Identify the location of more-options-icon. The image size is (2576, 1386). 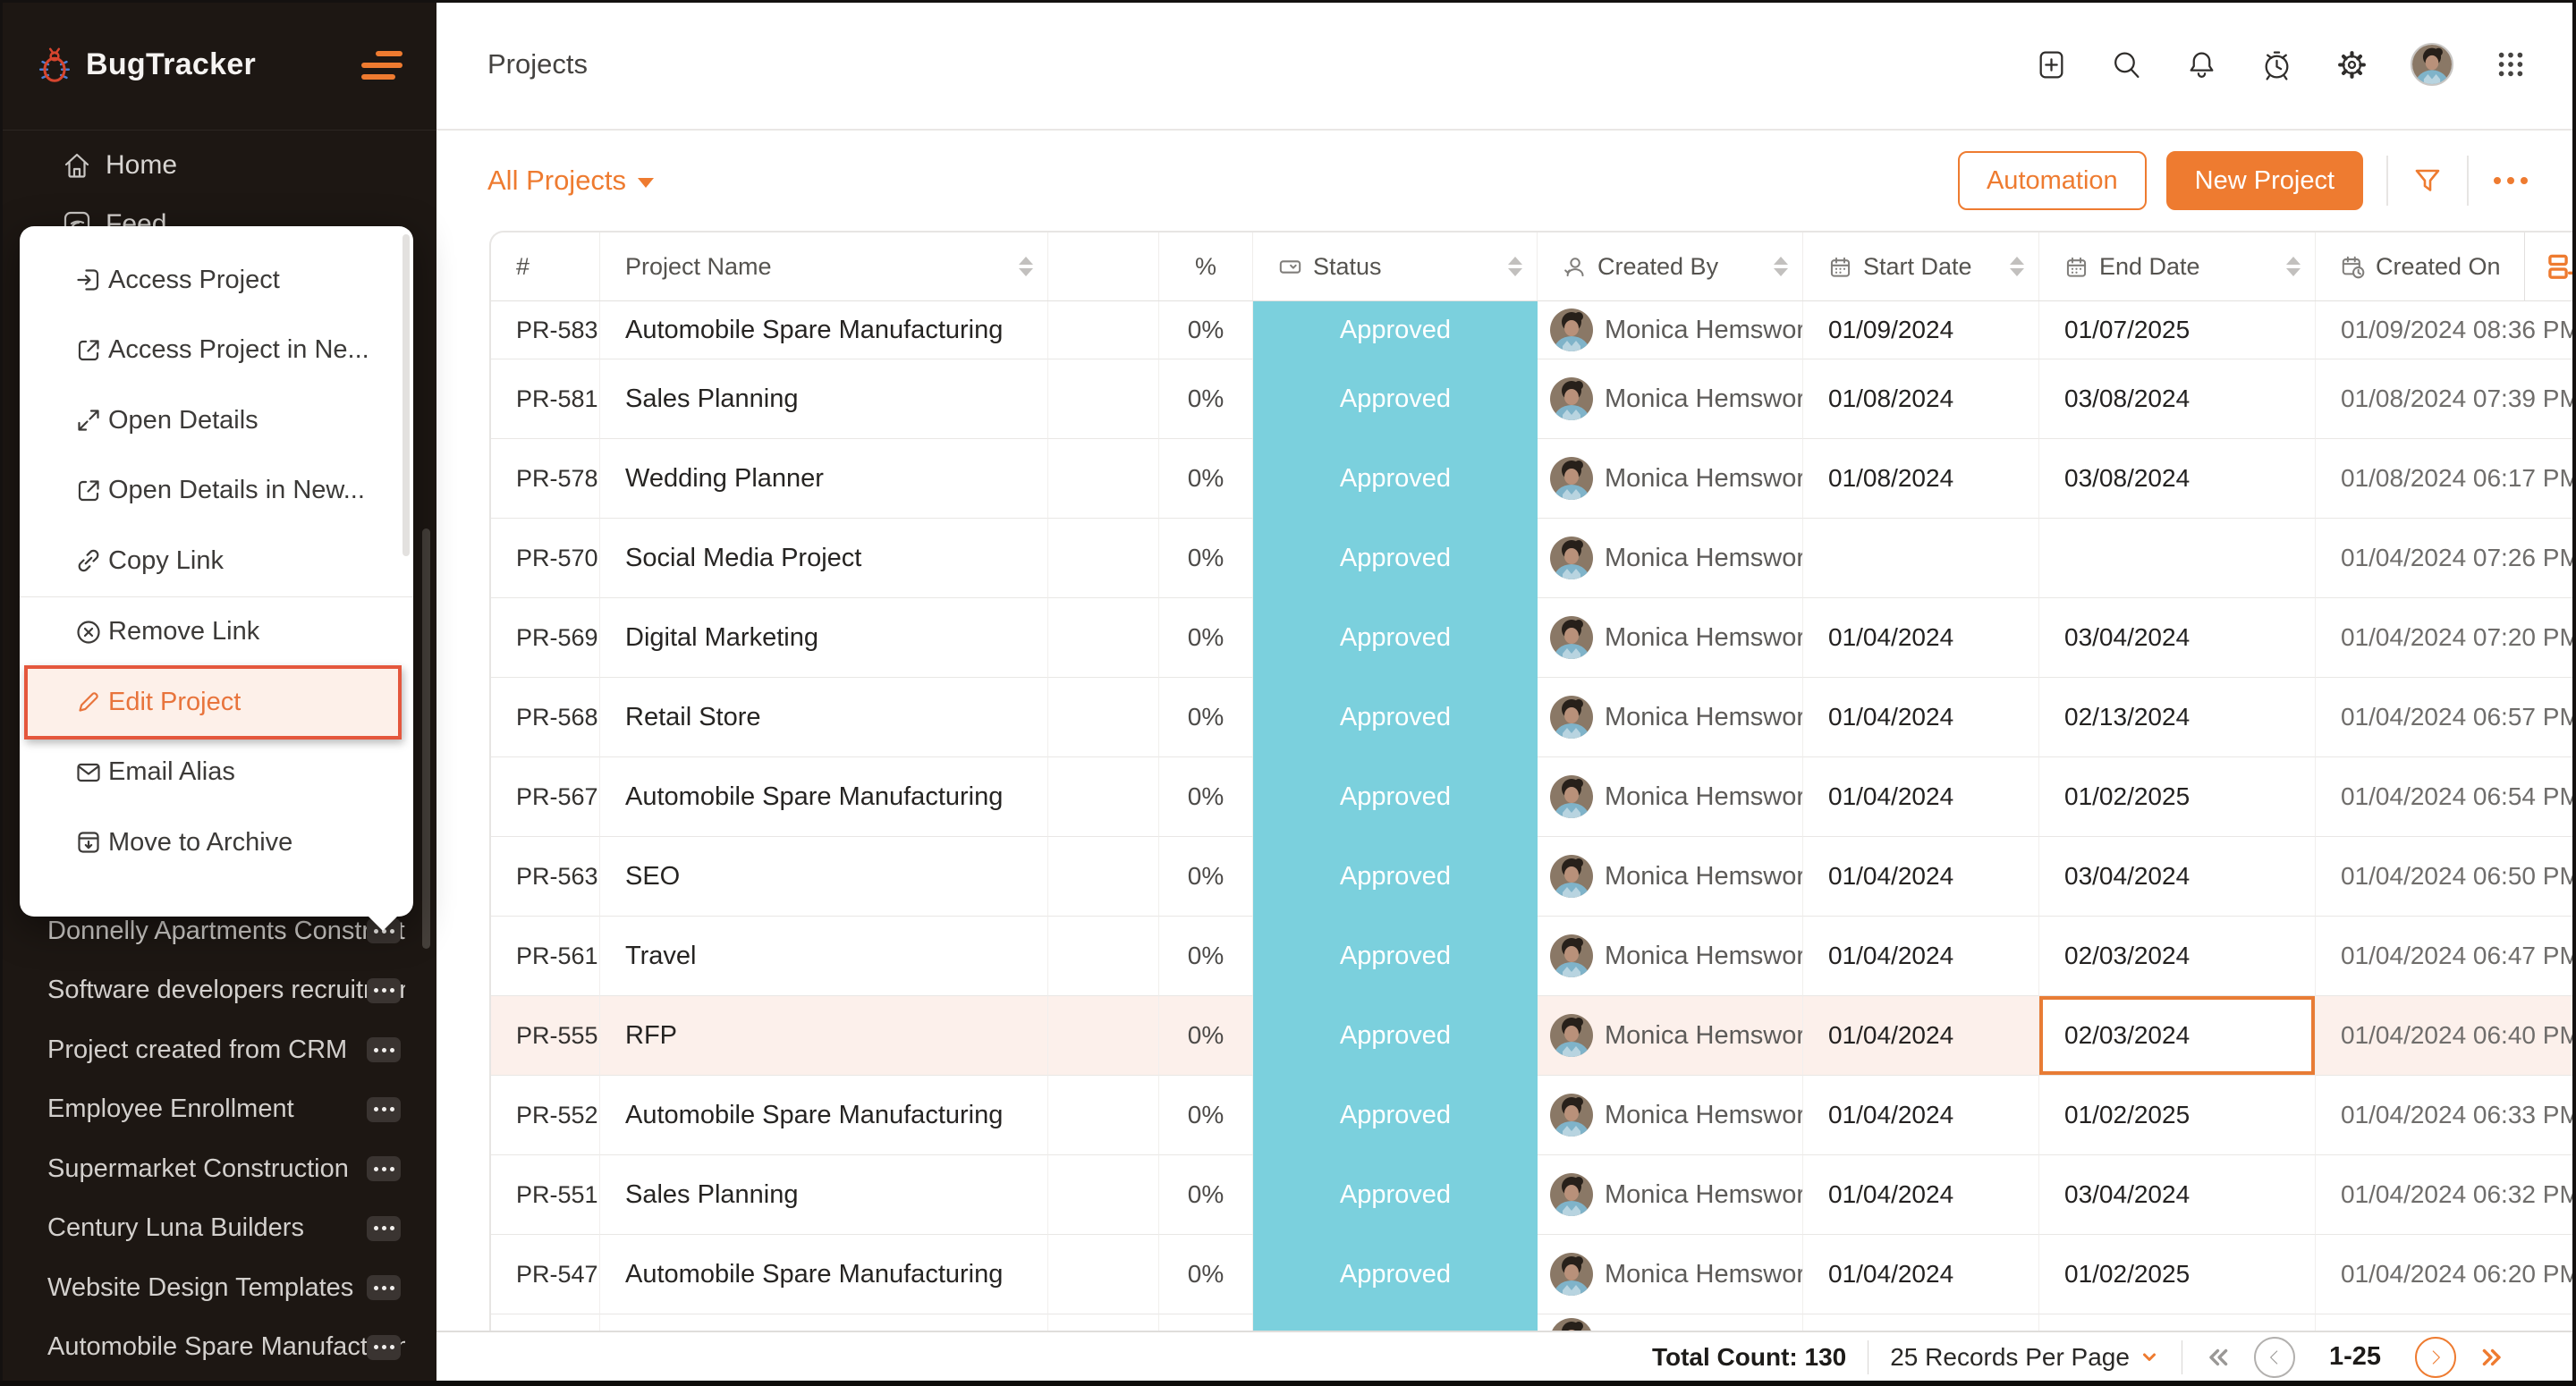
(2510, 181).